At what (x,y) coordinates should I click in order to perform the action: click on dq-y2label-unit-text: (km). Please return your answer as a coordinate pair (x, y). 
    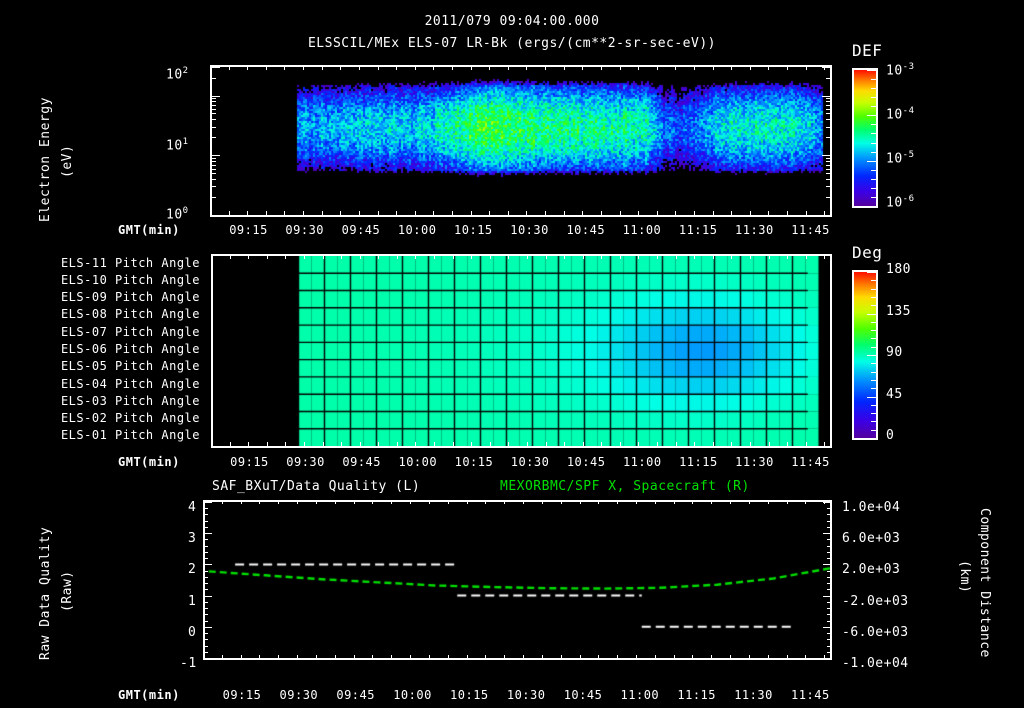
    Looking at the image, I should click on (964, 577).